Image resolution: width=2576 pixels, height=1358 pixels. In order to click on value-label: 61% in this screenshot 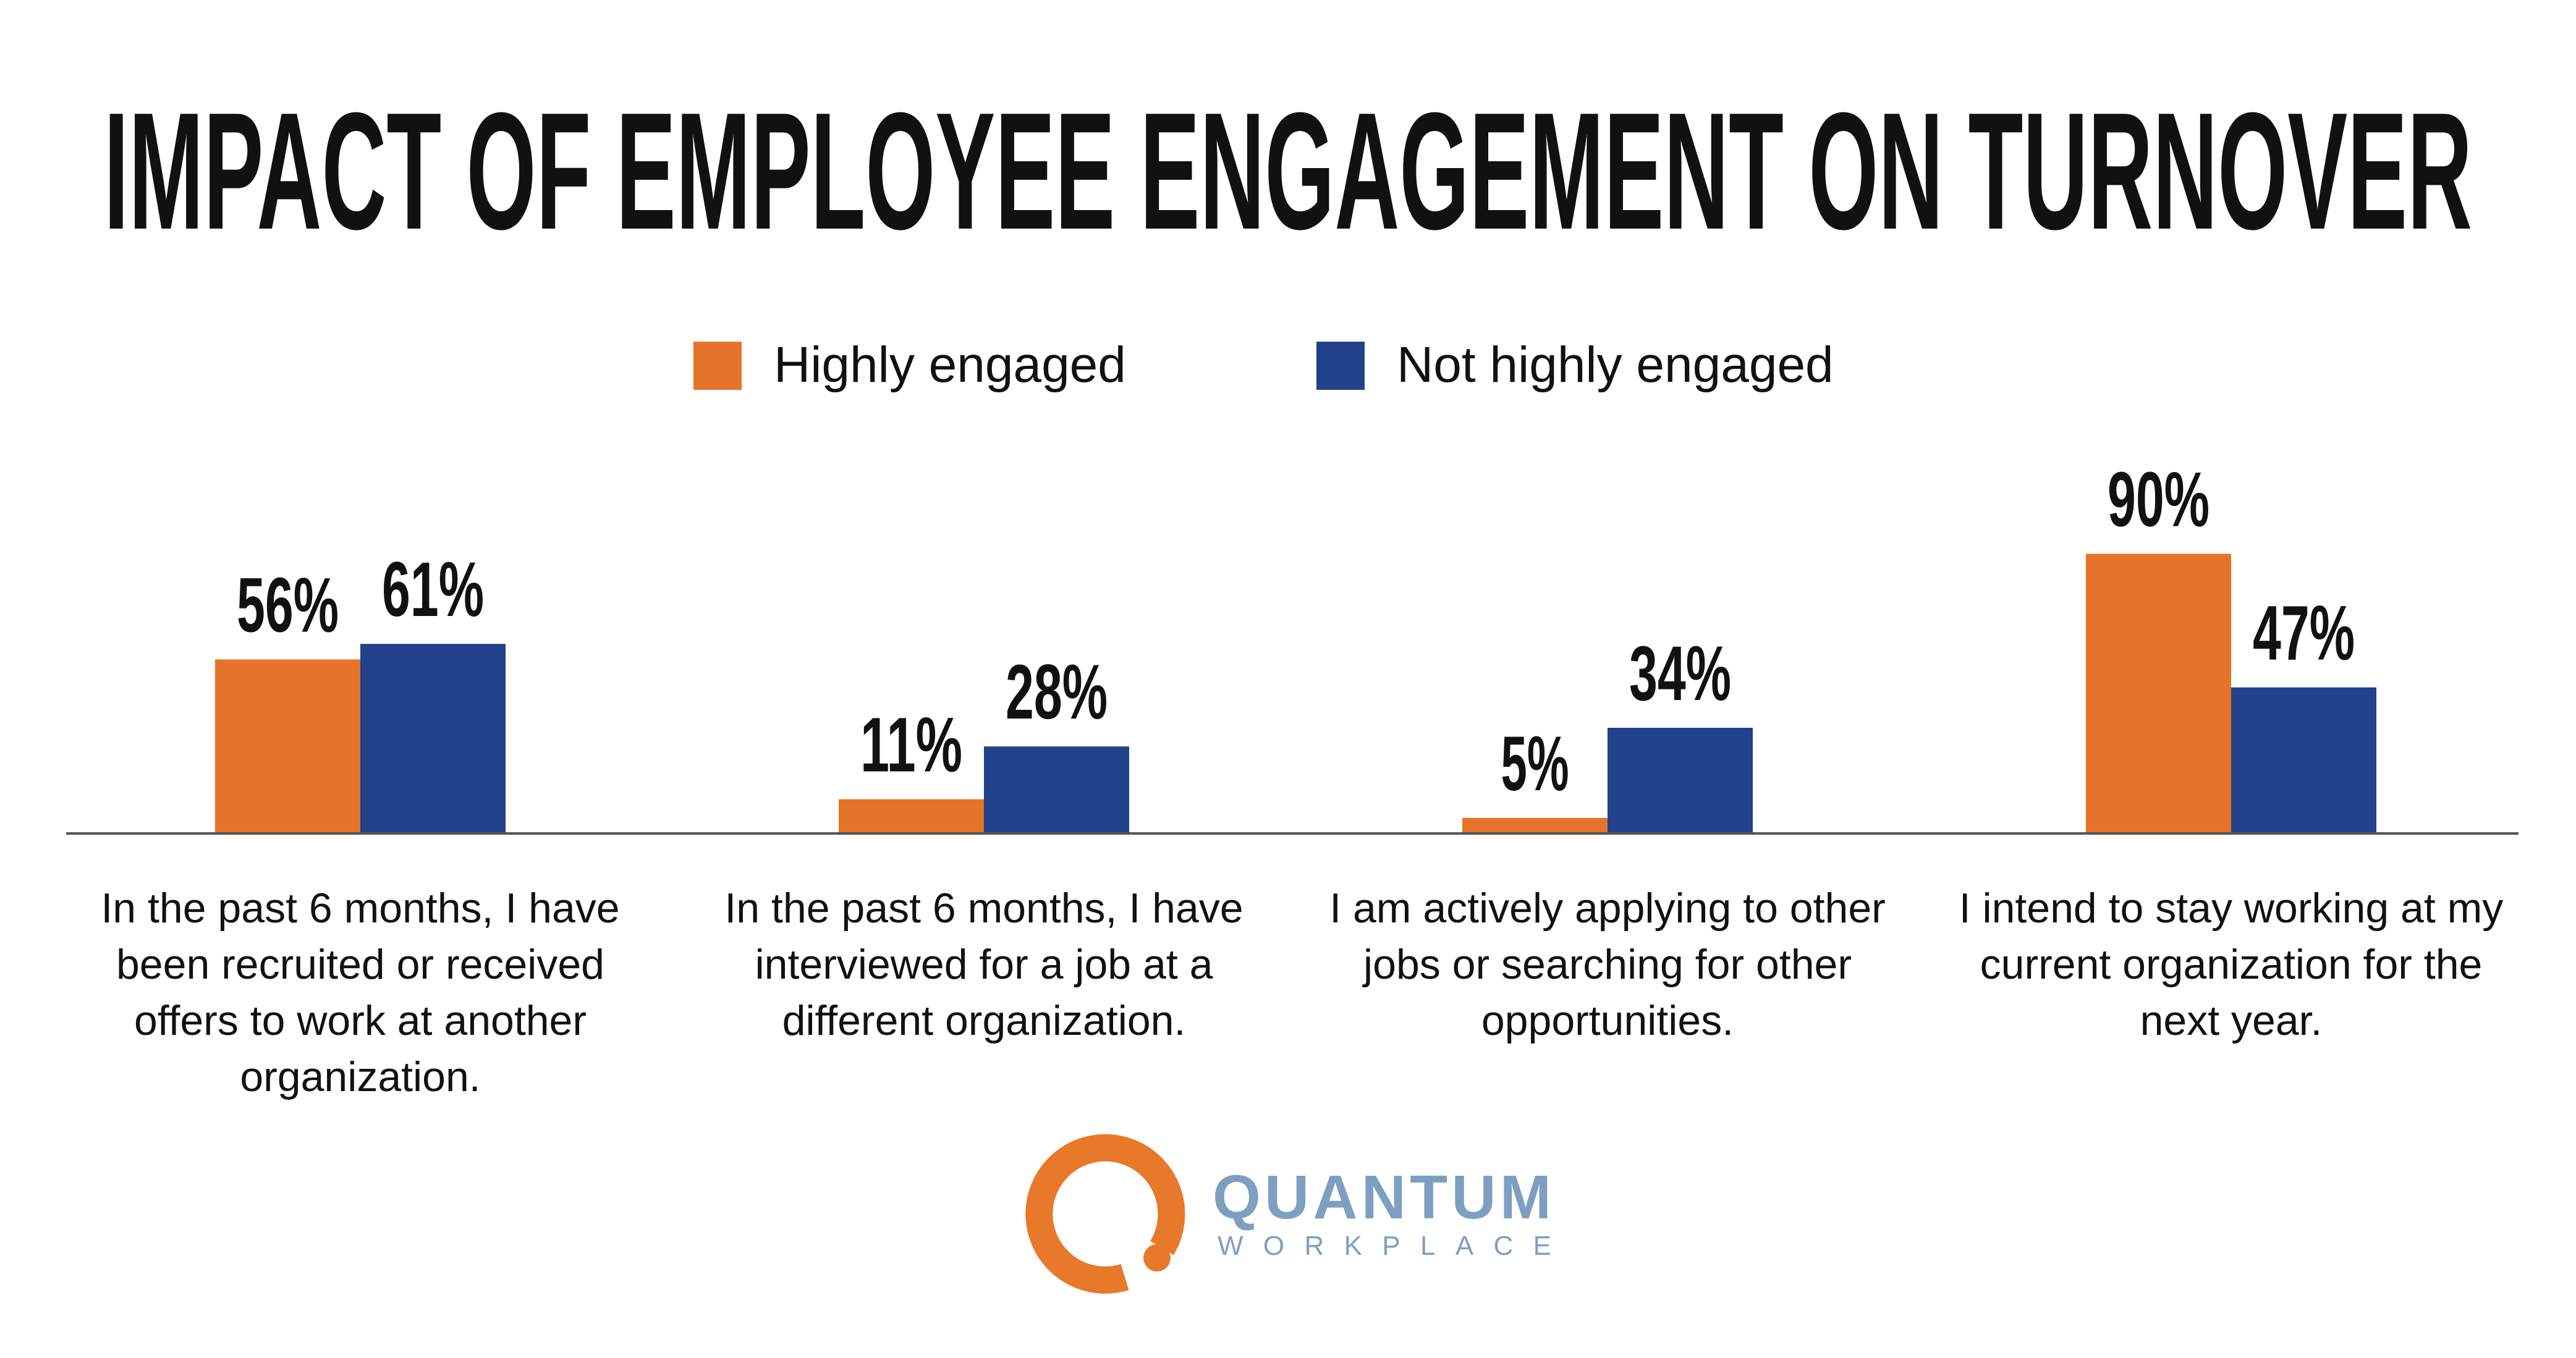, I will do `click(433, 590)`.